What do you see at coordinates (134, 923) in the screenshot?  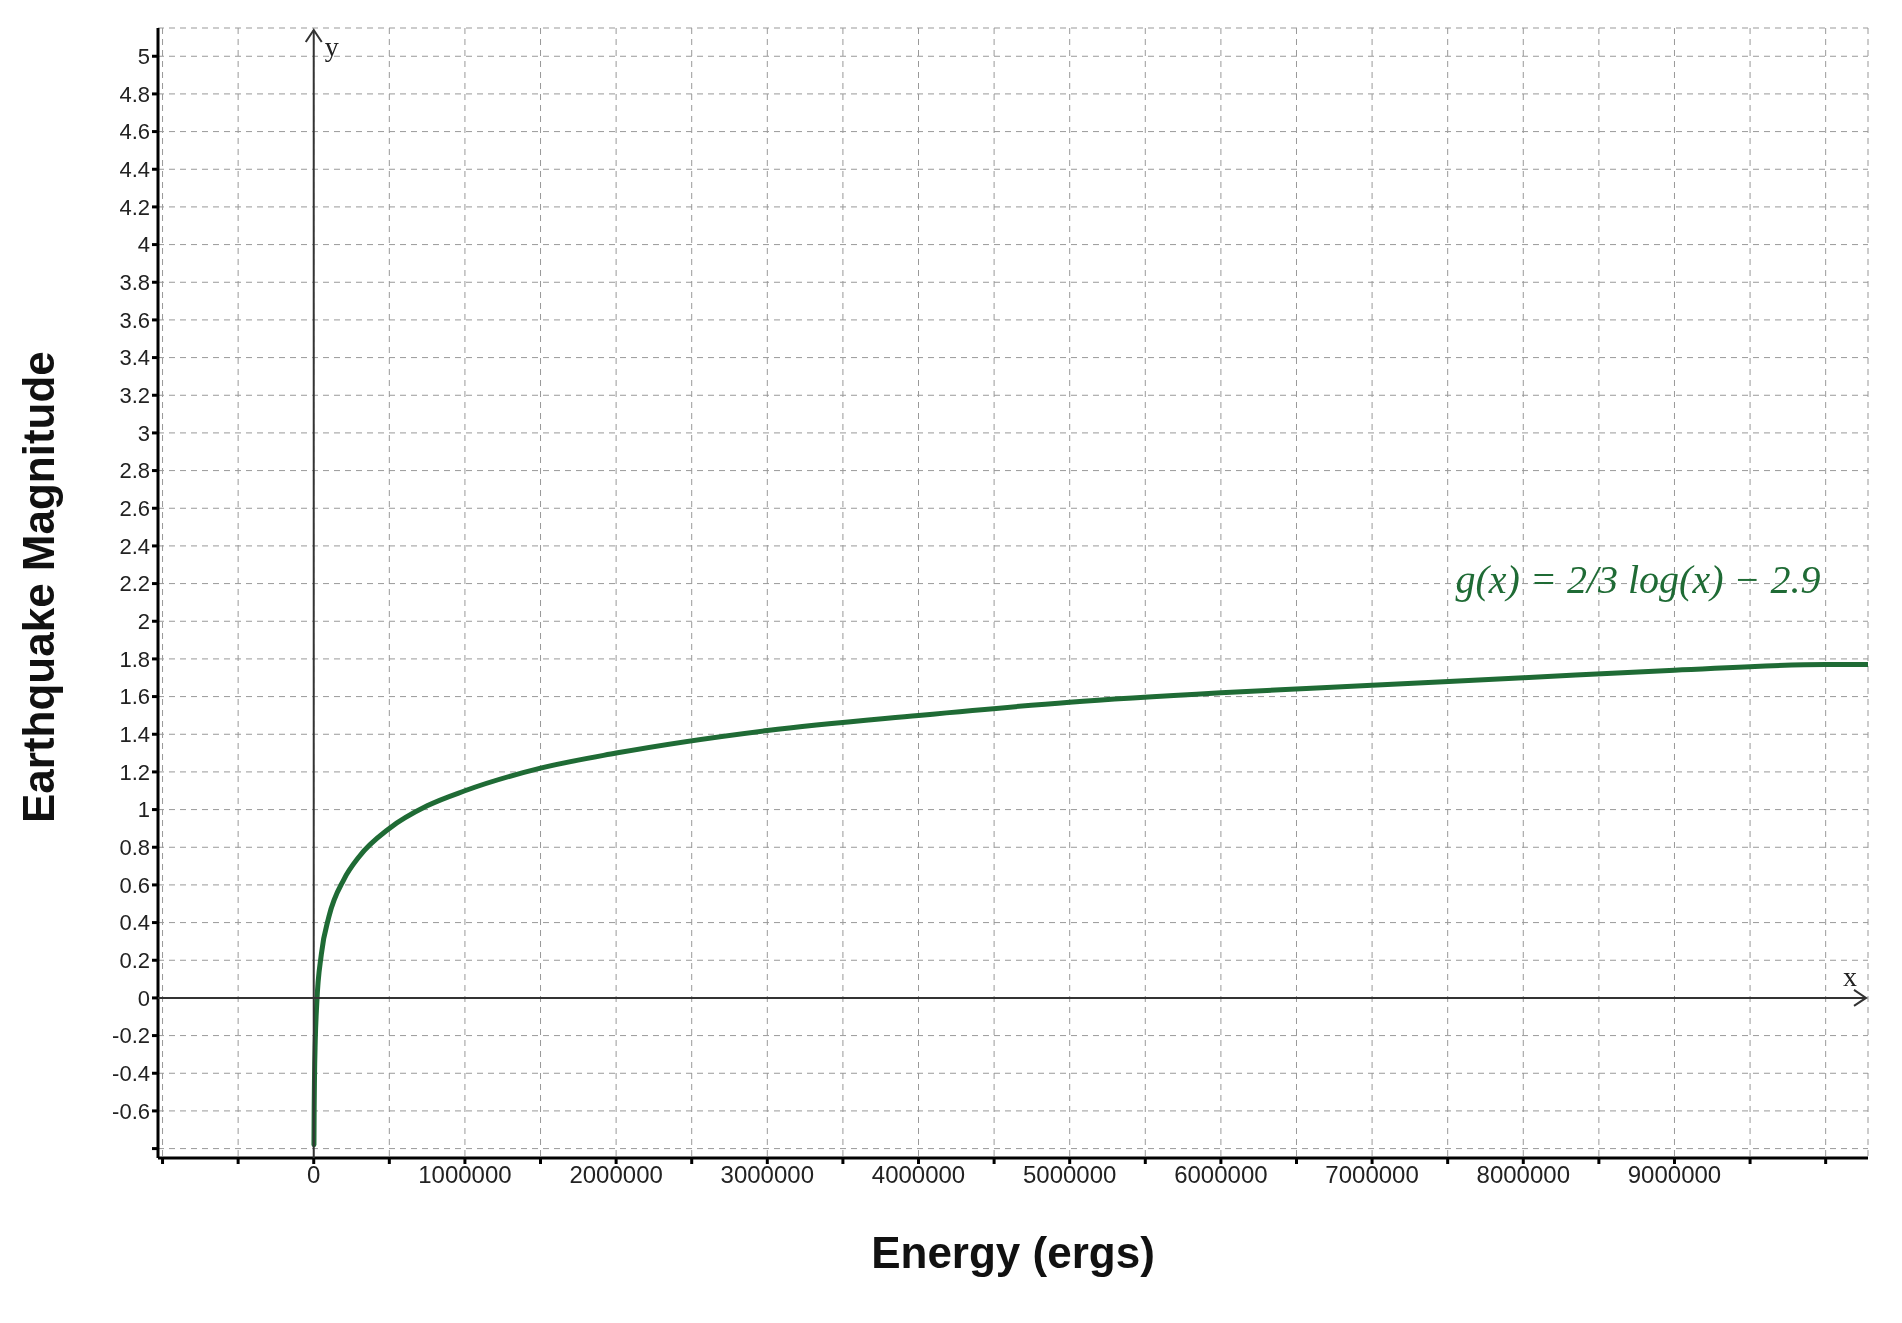 I see `y-tick-label: 0.4` at bounding box center [134, 923].